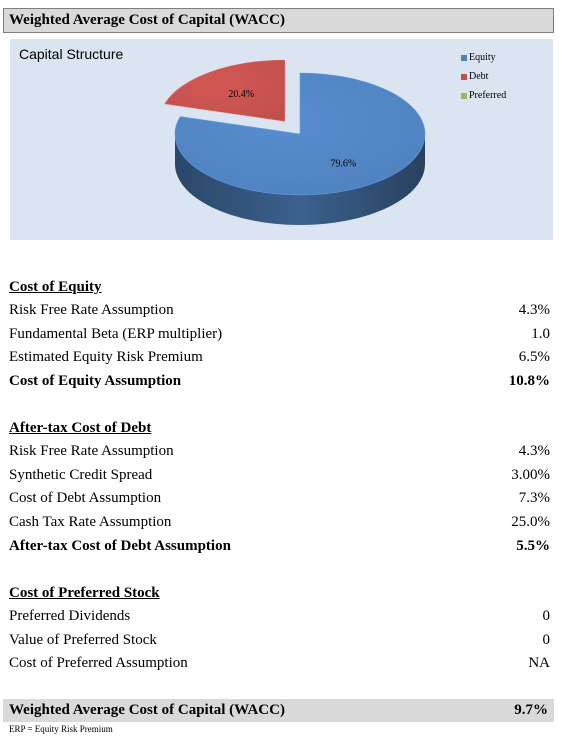 This screenshot has height=741, width=562. Describe the element at coordinates (279, 499) in the screenshot. I see `debt-row-cost-of-debt: Cost of Debt Assumption 7.3%` at that location.